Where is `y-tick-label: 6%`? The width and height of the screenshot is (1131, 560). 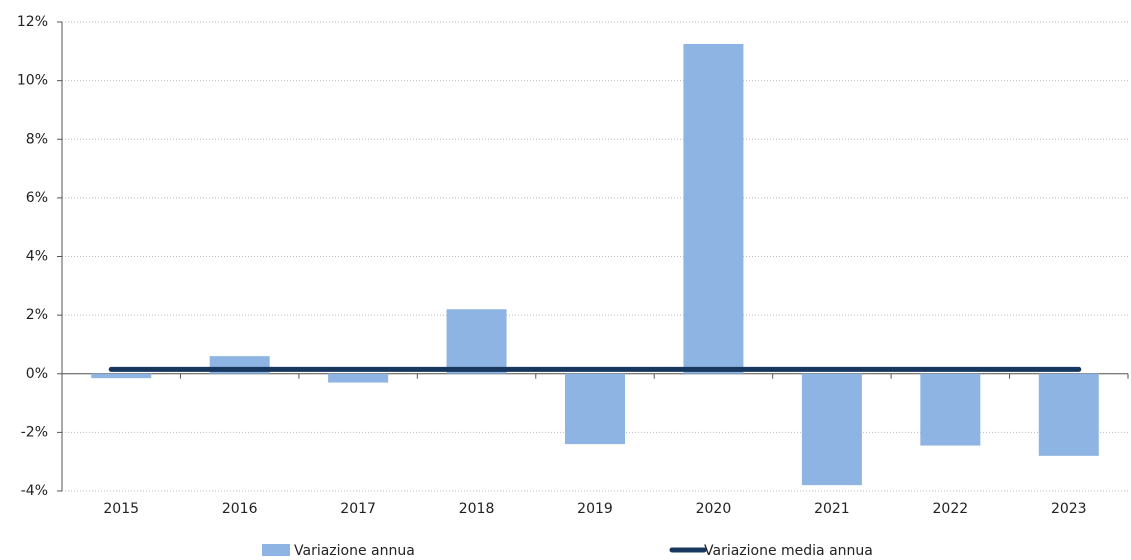 y-tick-label: 6% is located at coordinates (37, 198).